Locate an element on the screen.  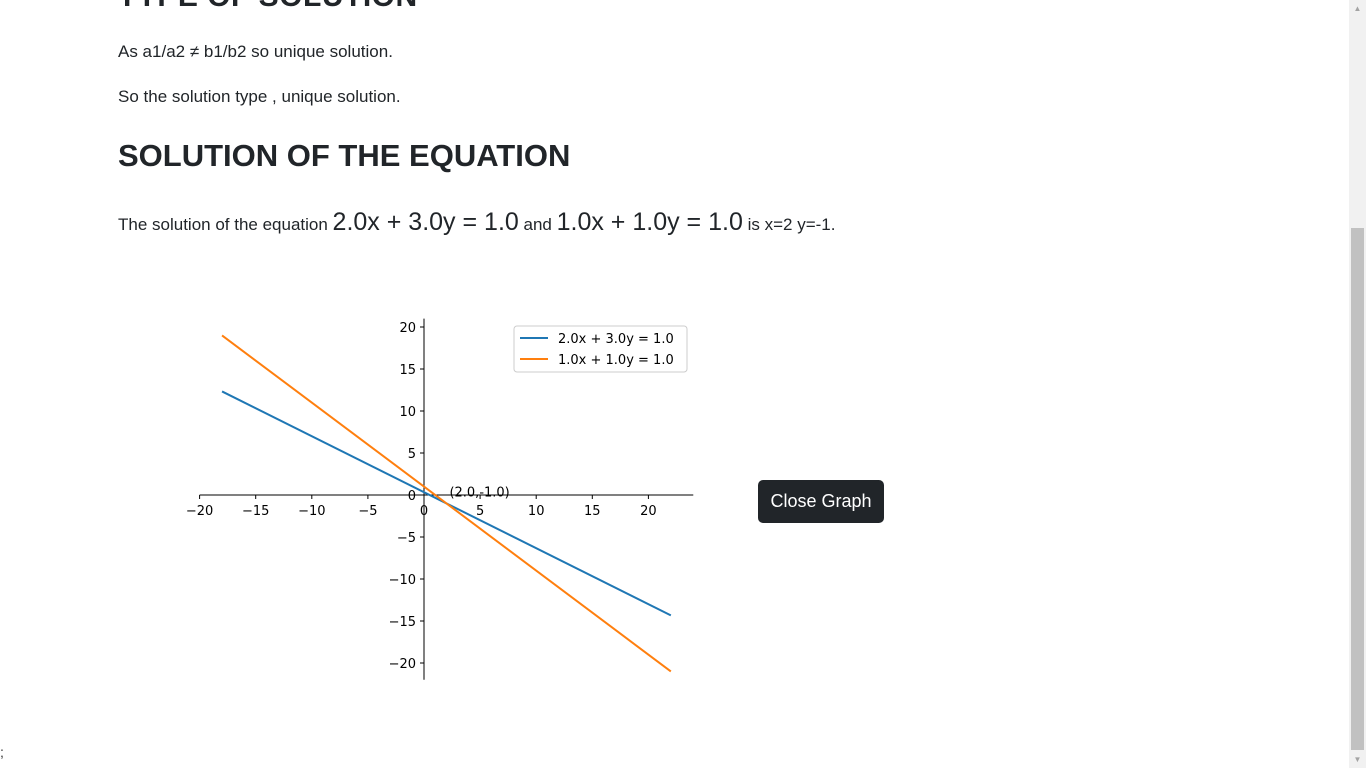
close-graph-button: Close Graph is located at coordinates (821, 501).